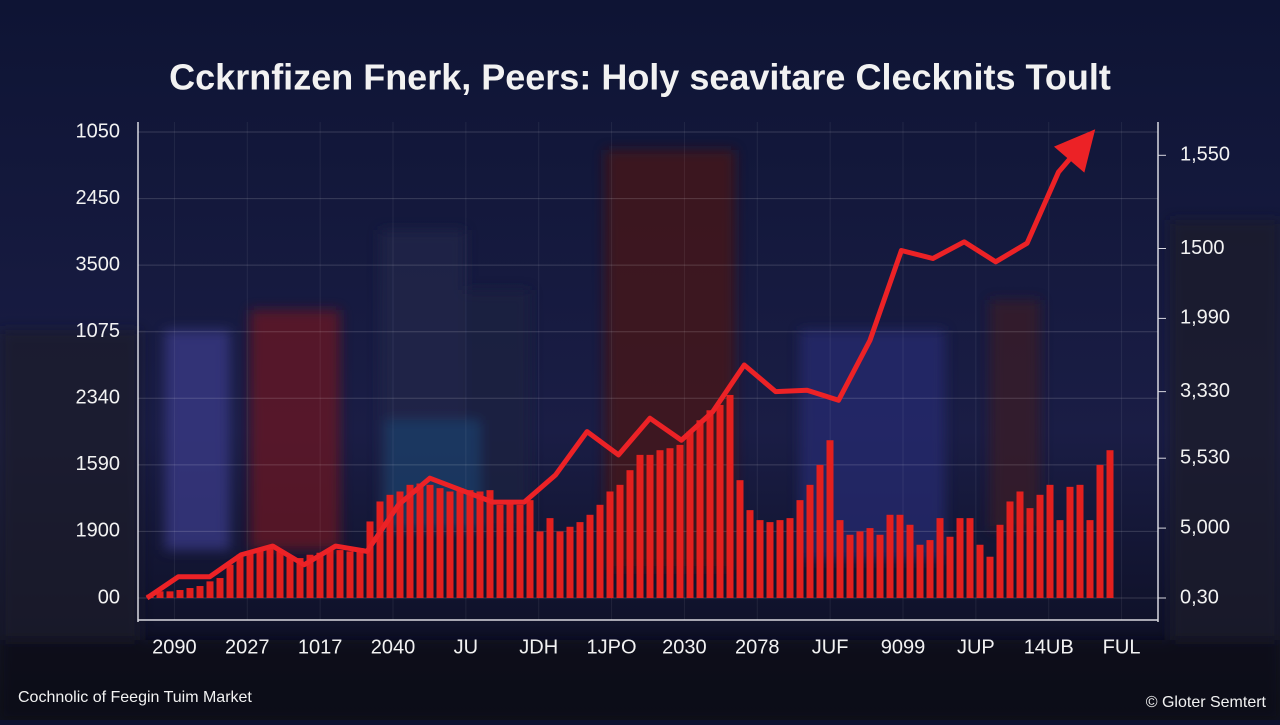 The image size is (1280, 725). I want to click on x-tick-label: JDH, so click(538, 647).